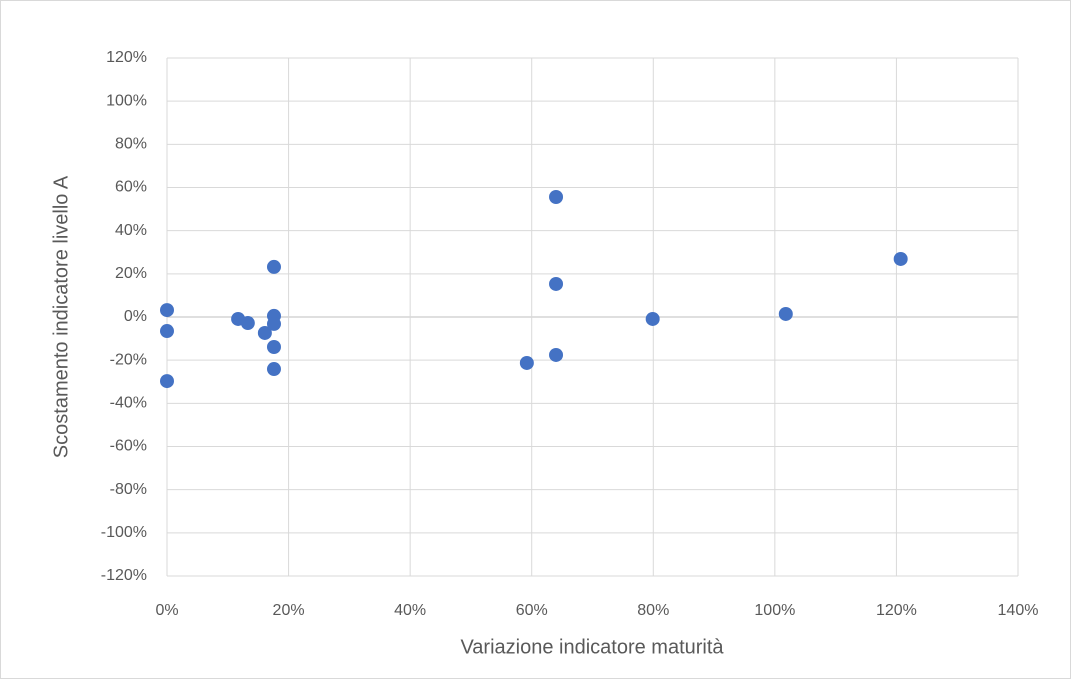 The height and width of the screenshot is (679, 1071). I want to click on y-tick-label: -60%, so click(128, 446).